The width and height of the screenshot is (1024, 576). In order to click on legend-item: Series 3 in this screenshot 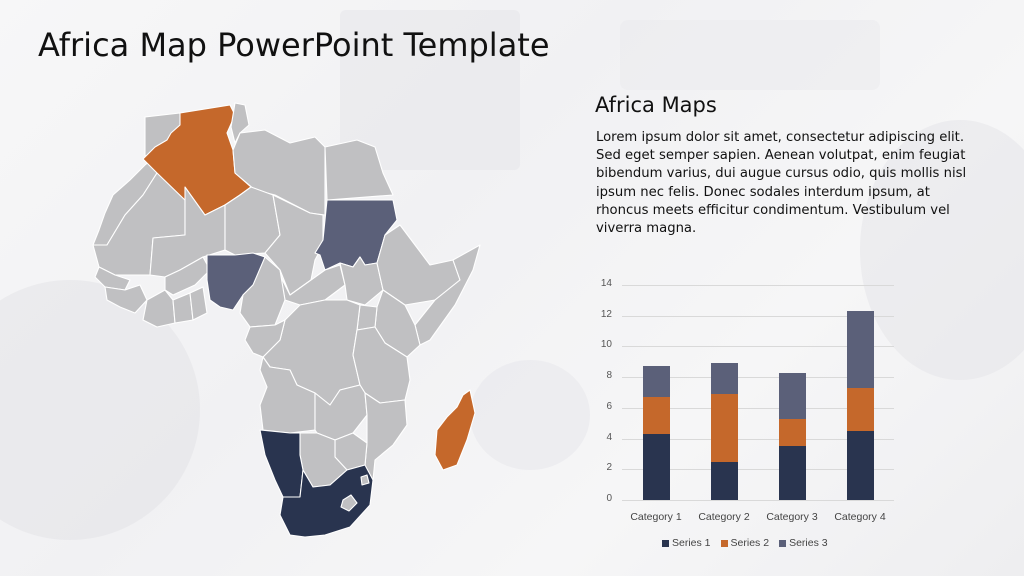, I will do `click(803, 543)`.